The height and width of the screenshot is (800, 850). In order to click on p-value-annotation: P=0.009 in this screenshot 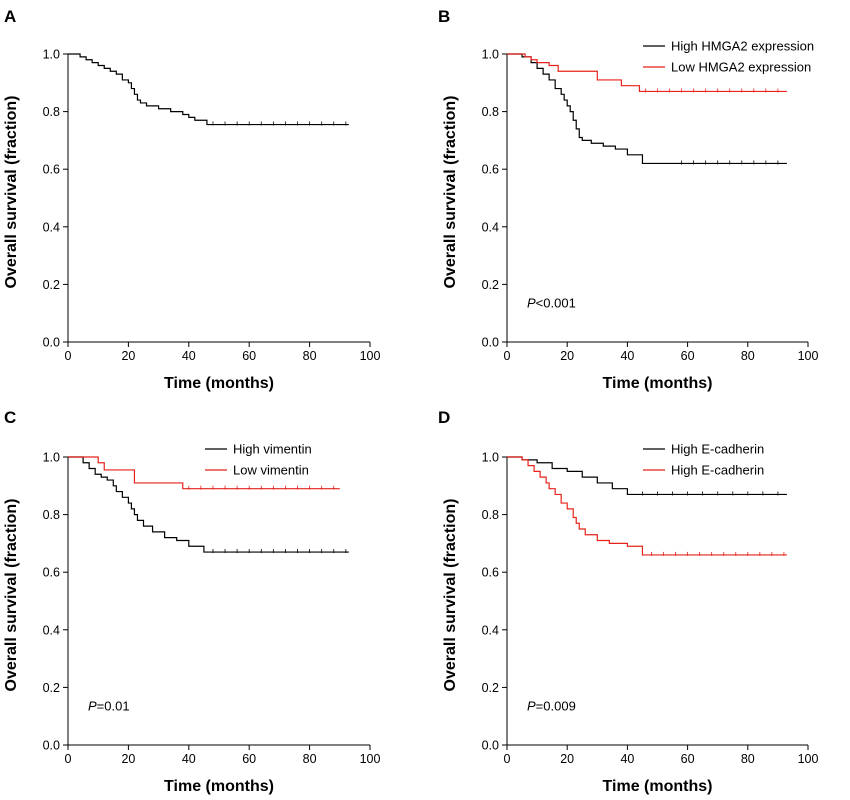, I will do `click(551, 705)`.